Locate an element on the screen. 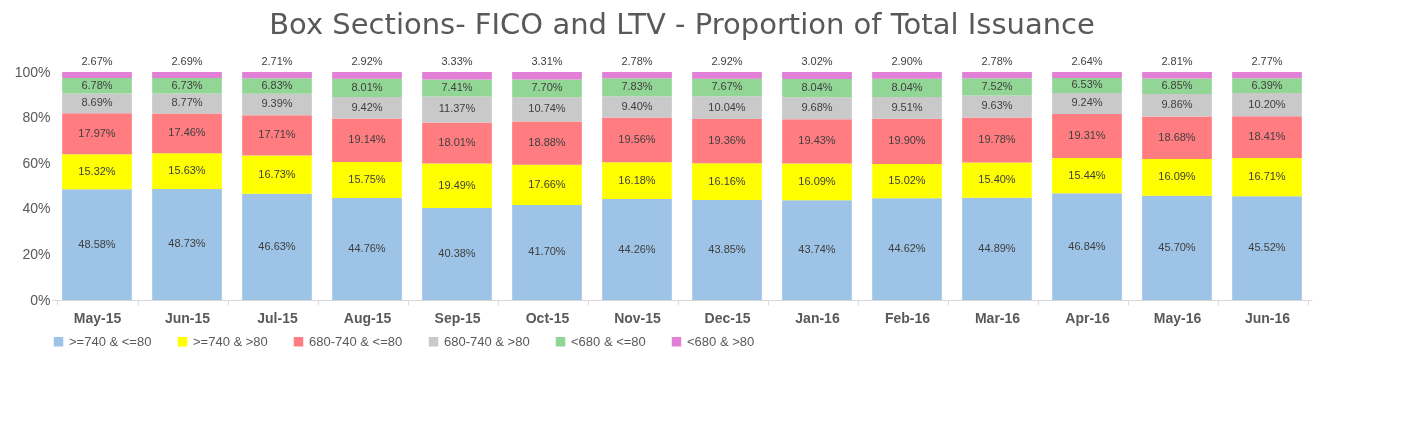 The image size is (1401, 433). data-label: 41.70% is located at coordinates (547, 251).